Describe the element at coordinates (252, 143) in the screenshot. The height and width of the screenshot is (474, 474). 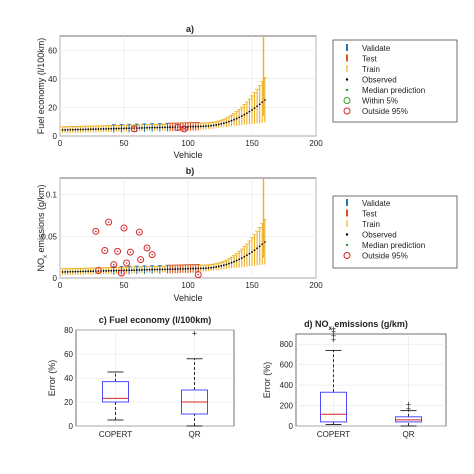
I see `x-tick-label: 150` at that location.